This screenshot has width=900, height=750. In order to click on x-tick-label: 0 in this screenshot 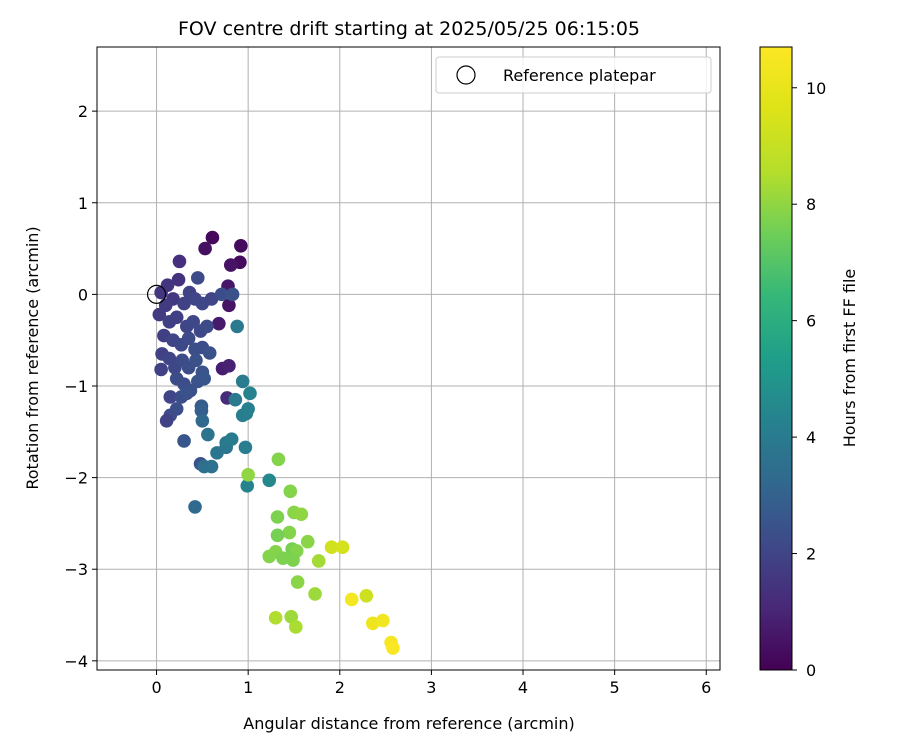, I will do `click(156, 687)`.